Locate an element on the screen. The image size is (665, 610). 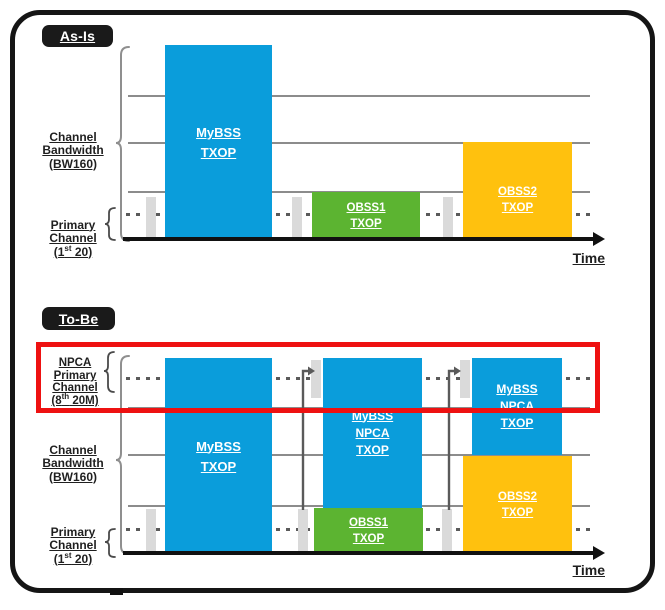
border-notch is located at coordinates (116, 591).